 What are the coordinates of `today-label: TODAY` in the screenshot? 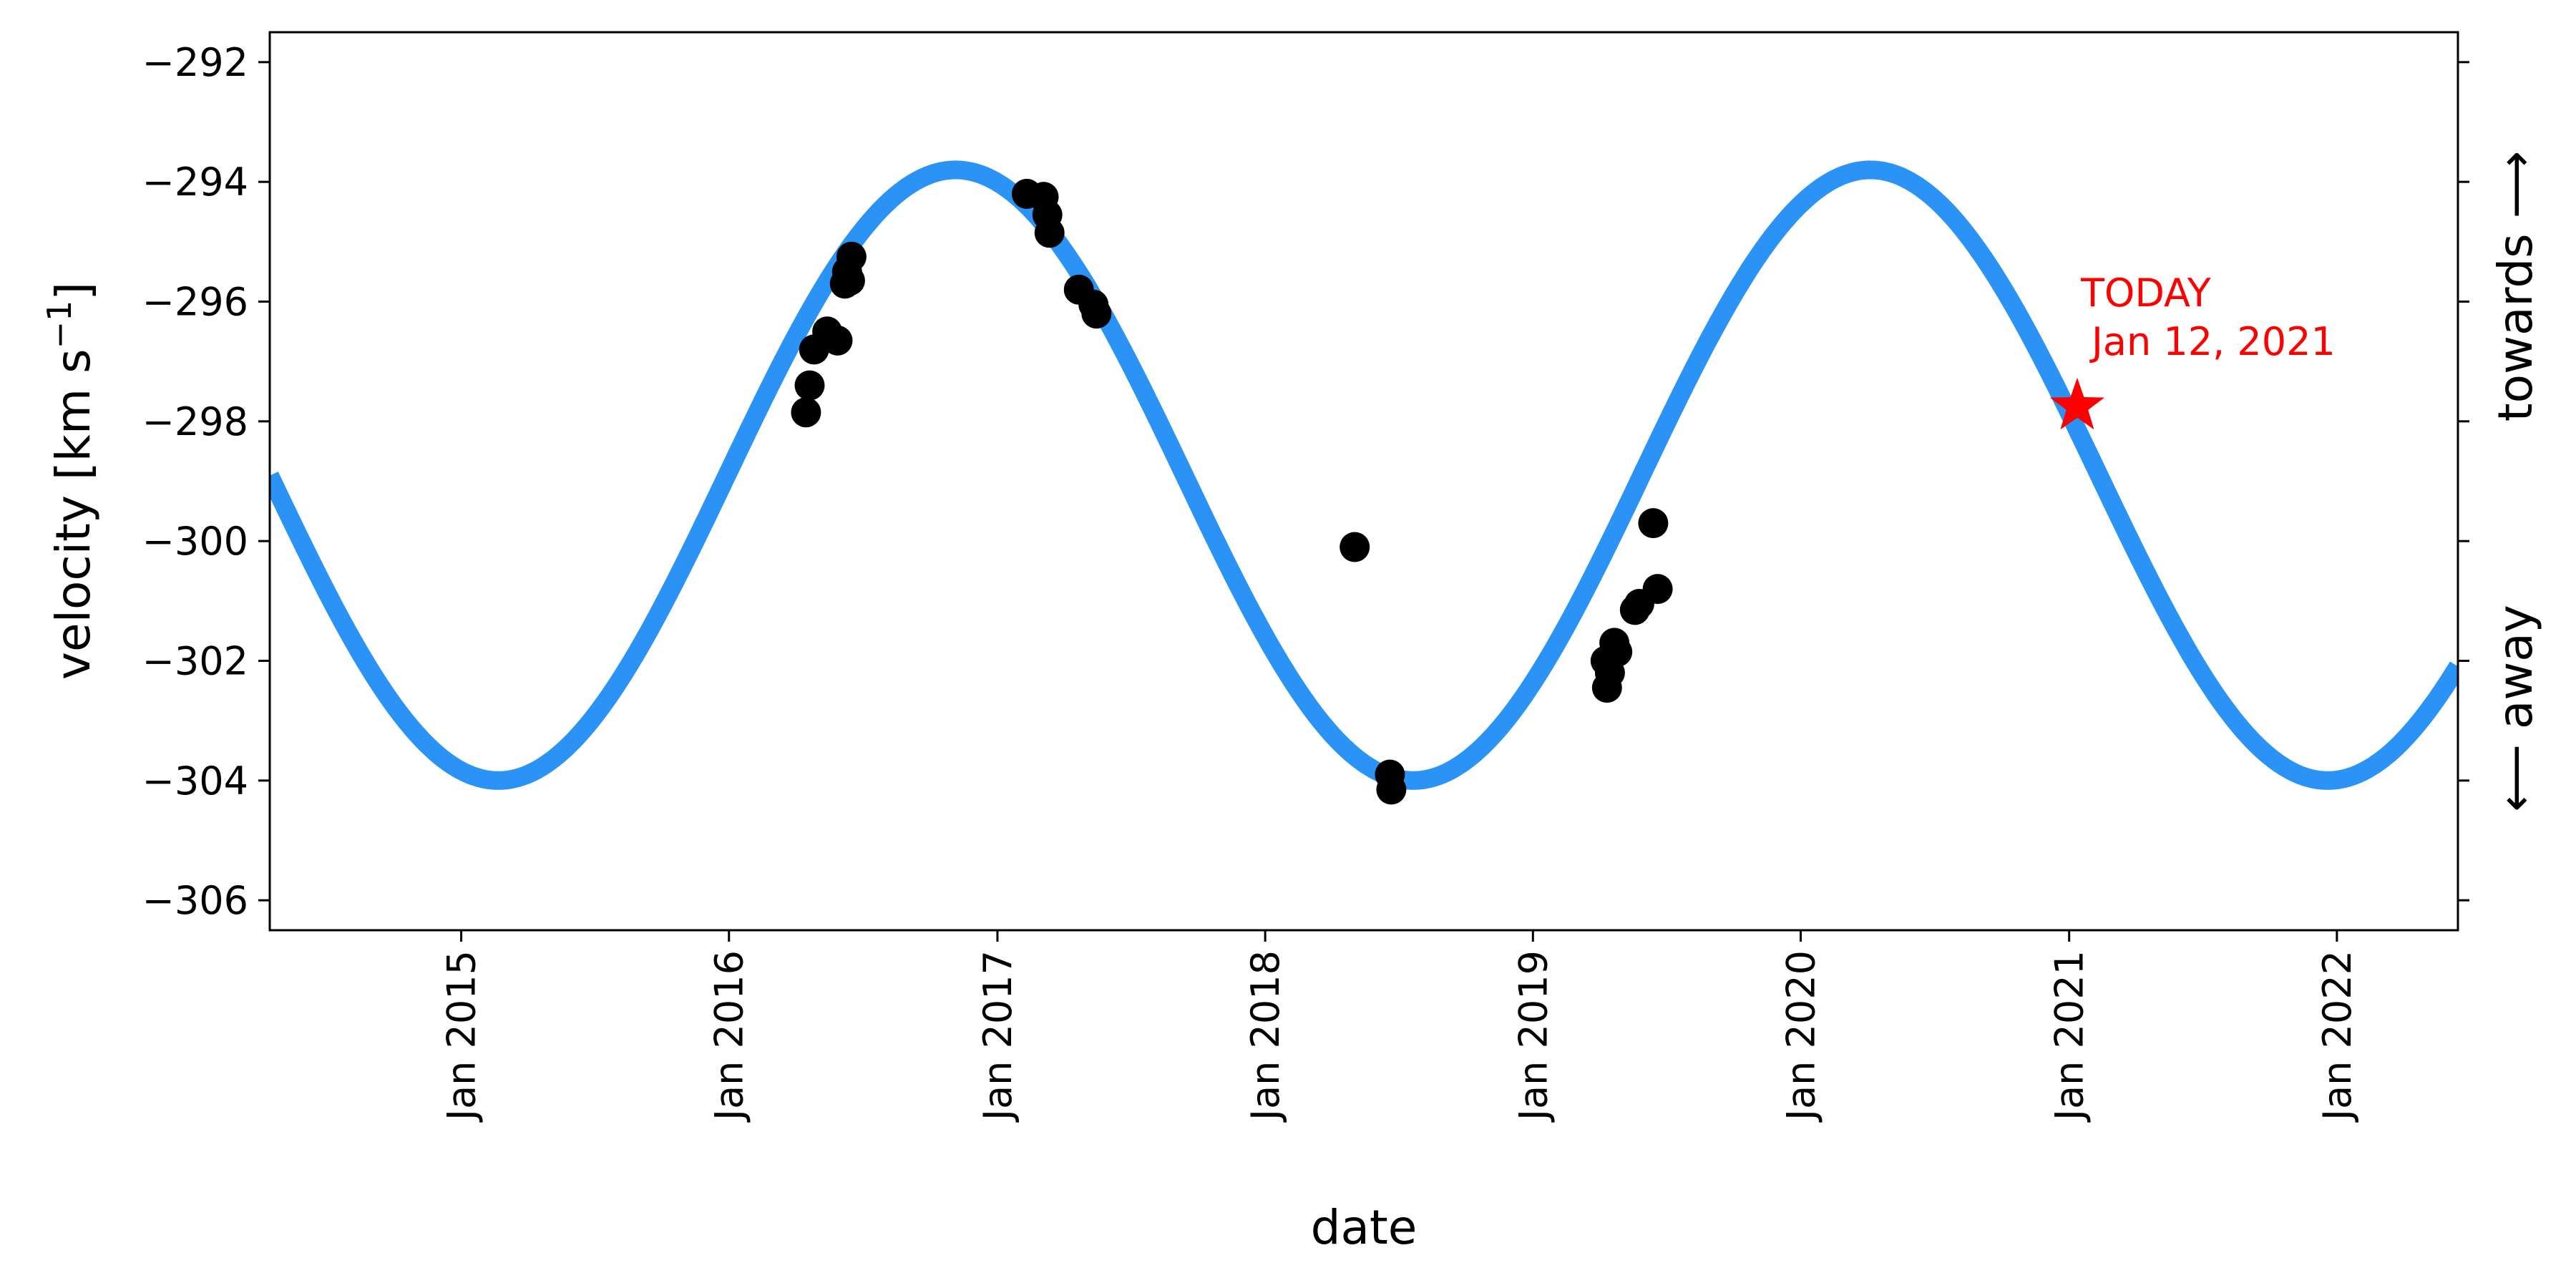 It's located at (2146, 293).